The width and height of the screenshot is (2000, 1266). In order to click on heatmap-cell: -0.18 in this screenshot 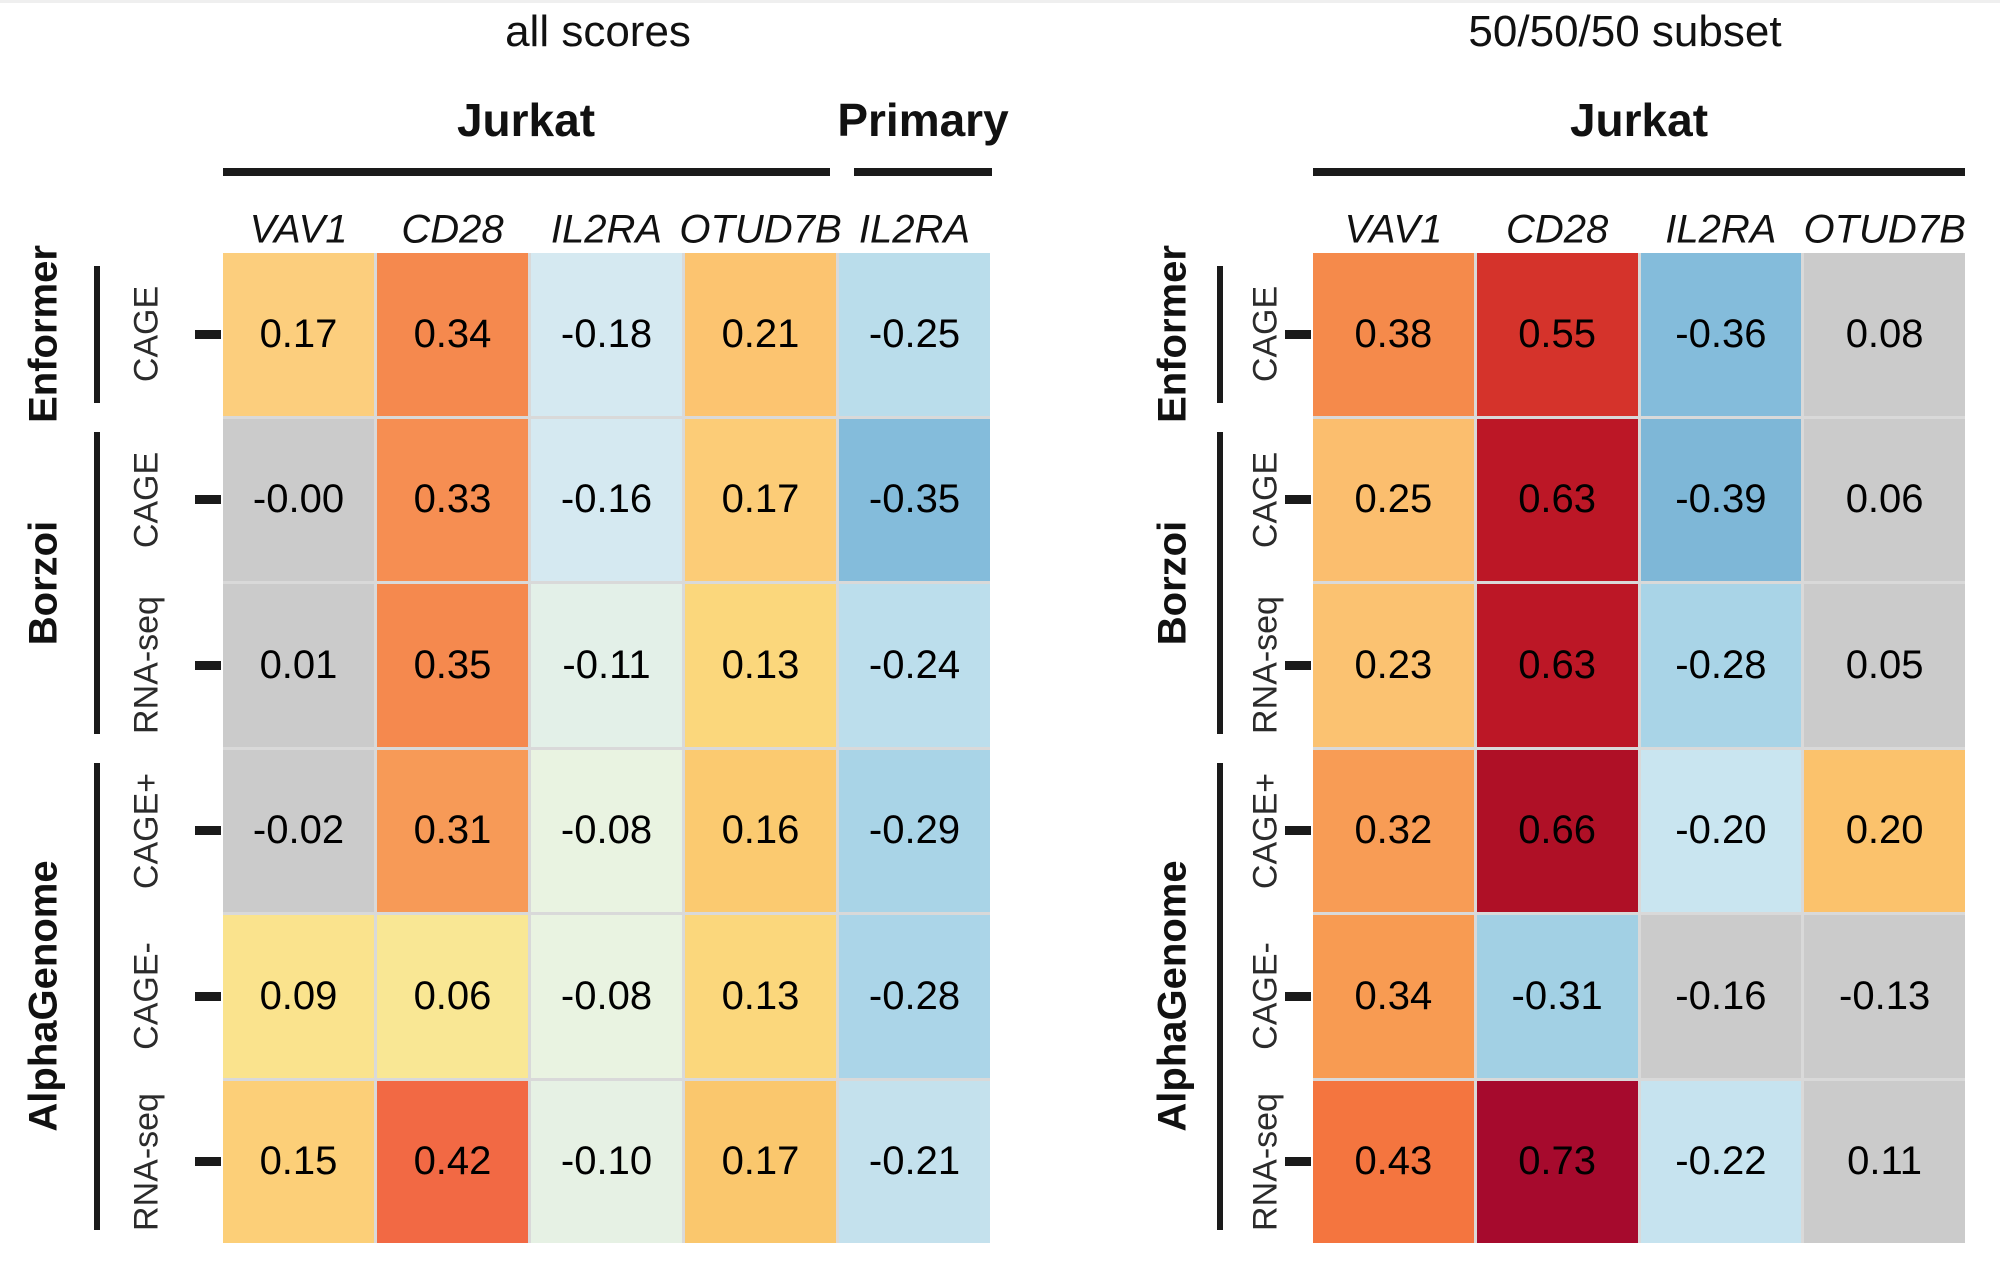, I will do `click(606, 334)`.